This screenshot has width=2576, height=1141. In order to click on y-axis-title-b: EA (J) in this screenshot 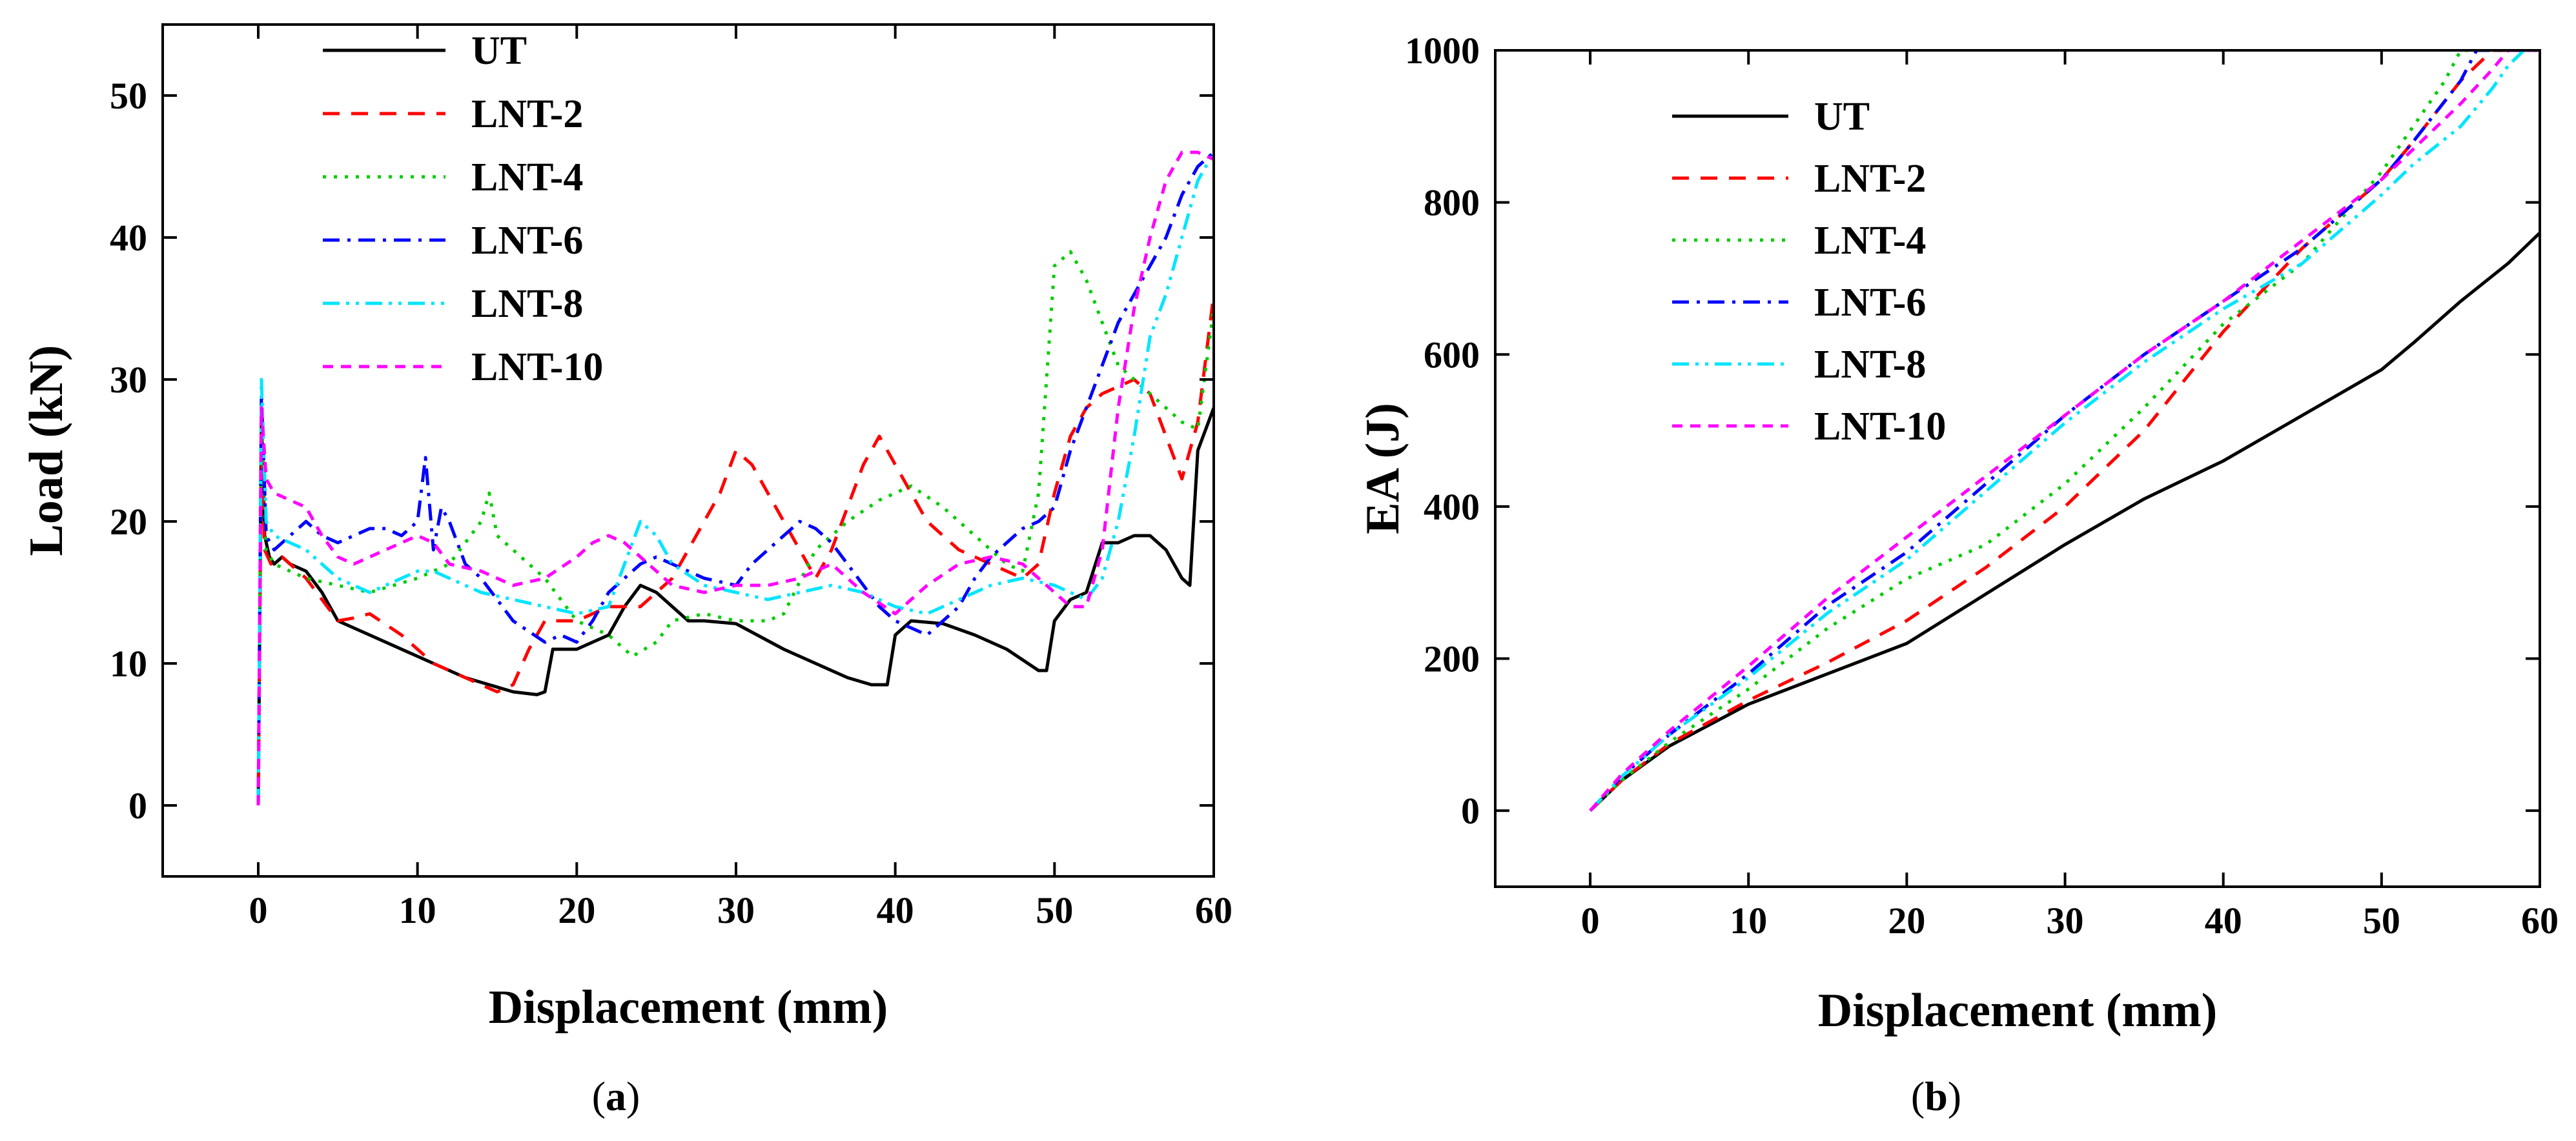, I will do `click(1383, 468)`.